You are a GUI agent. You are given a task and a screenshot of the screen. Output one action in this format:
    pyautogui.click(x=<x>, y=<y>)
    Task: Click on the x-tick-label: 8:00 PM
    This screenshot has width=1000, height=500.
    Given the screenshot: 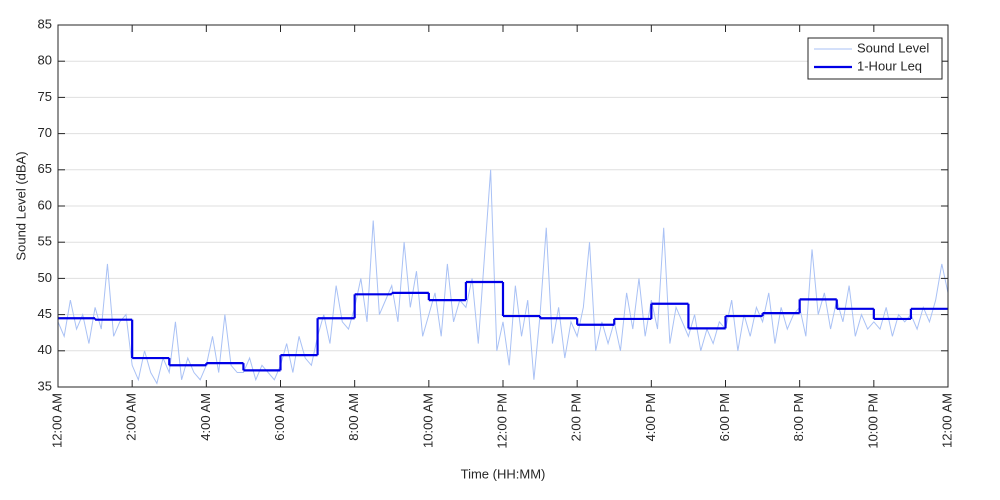 What is the action you would take?
    pyautogui.click(x=798, y=417)
    